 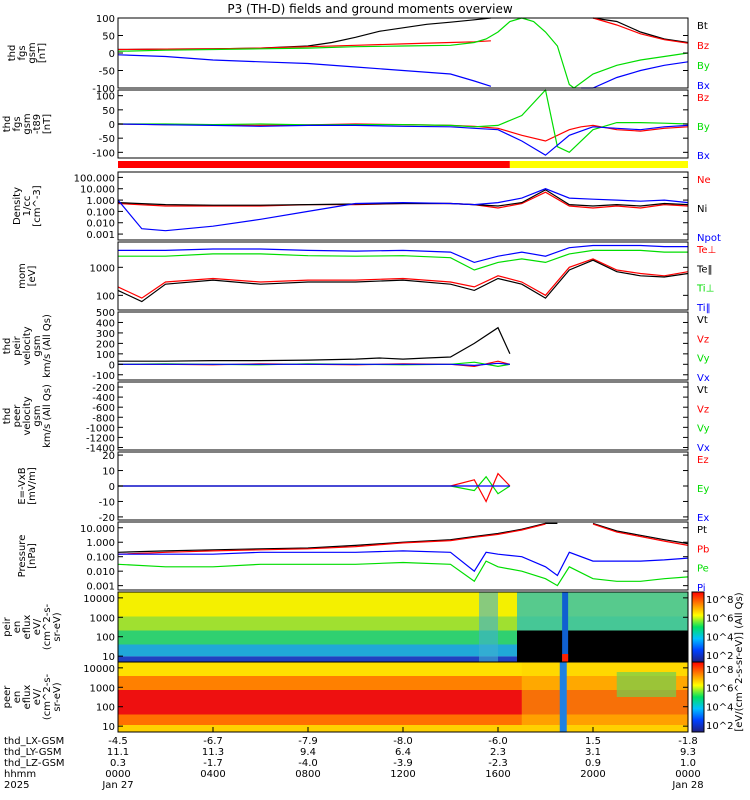 What do you see at coordinates (37, 345) in the screenshot?
I see `y-axis-title-line: gsm` at bounding box center [37, 345].